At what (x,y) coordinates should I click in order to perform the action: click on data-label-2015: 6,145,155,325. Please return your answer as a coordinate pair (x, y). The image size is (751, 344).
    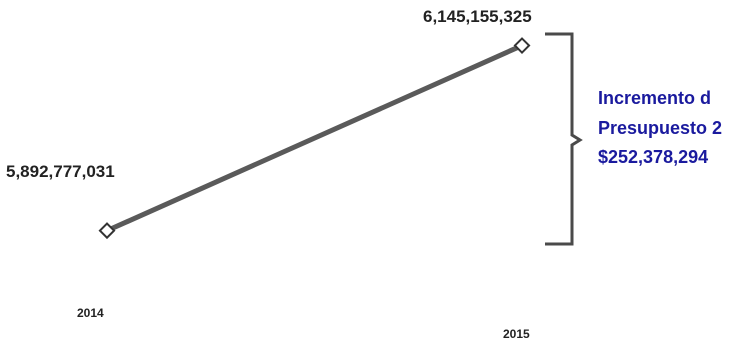
    Looking at the image, I should click on (477, 16).